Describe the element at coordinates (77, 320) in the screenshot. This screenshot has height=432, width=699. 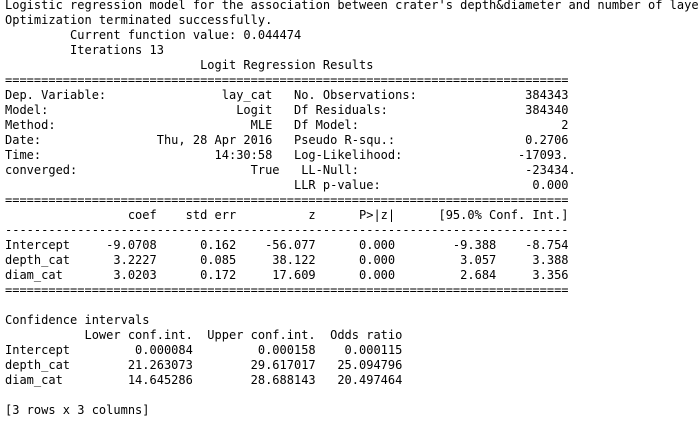
I see `output-line: Confidence intervals` at that location.